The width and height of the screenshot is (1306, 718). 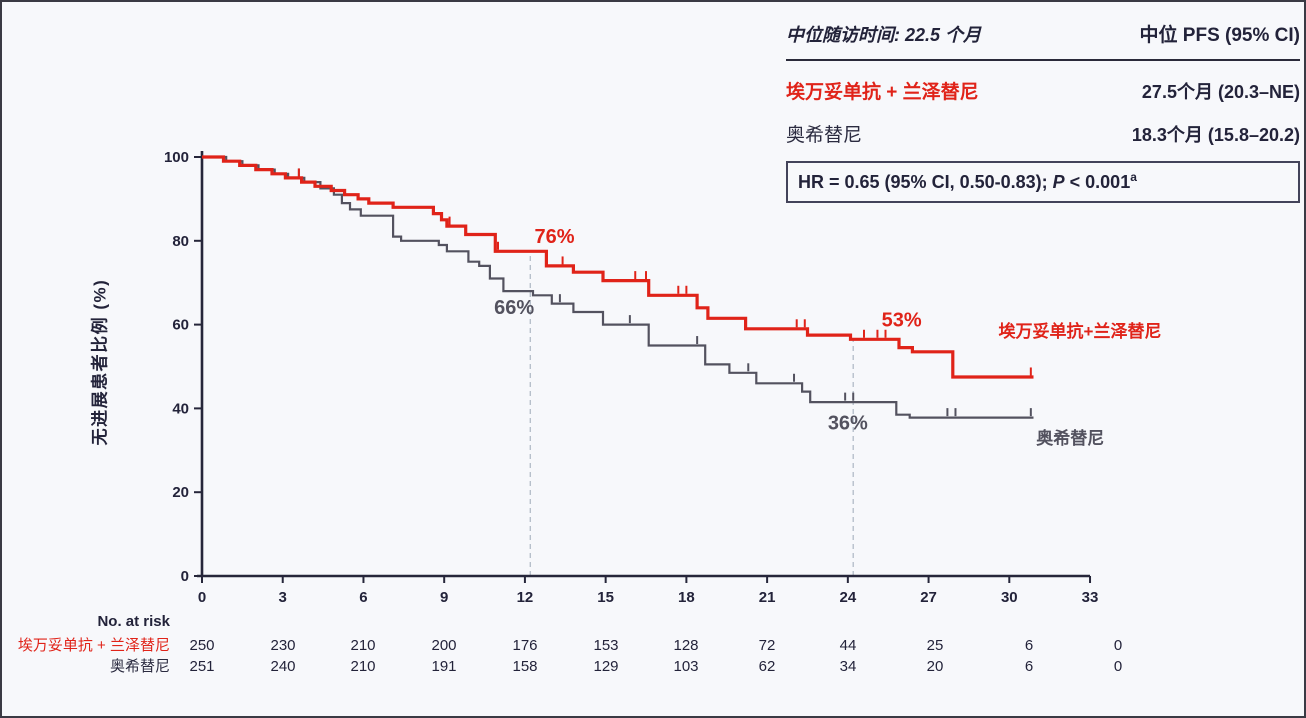 What do you see at coordinates (799, 372) in the screenshot?
I see `curve-annotations: 66% 36% 奥希替尼` at bounding box center [799, 372].